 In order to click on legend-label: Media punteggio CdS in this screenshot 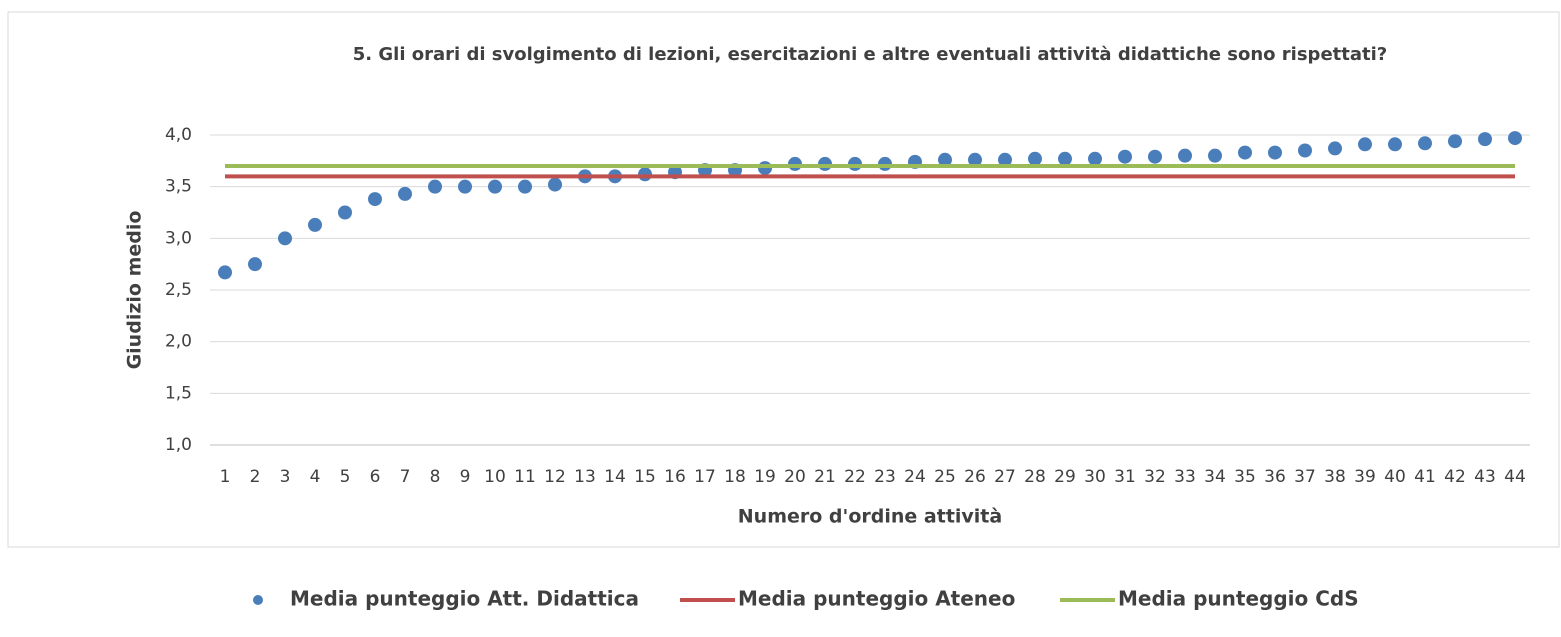, I will do `click(1238, 599)`.